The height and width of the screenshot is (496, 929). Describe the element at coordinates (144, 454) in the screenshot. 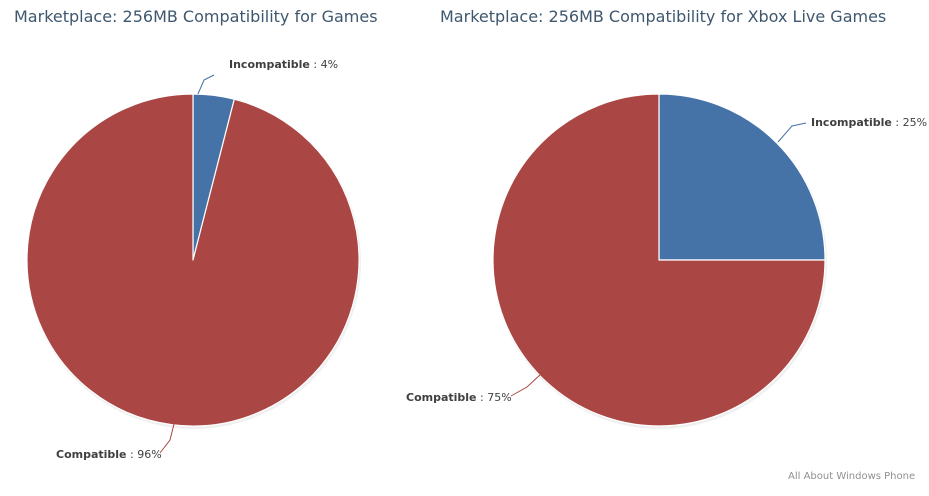

I see `data-label-value: : 96%` at that location.